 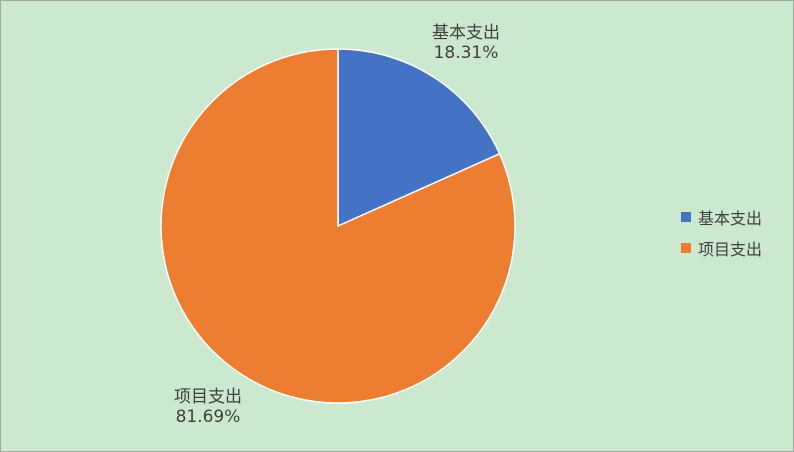 I want to click on legend-item-basic: 基本支出, so click(x=721, y=216).